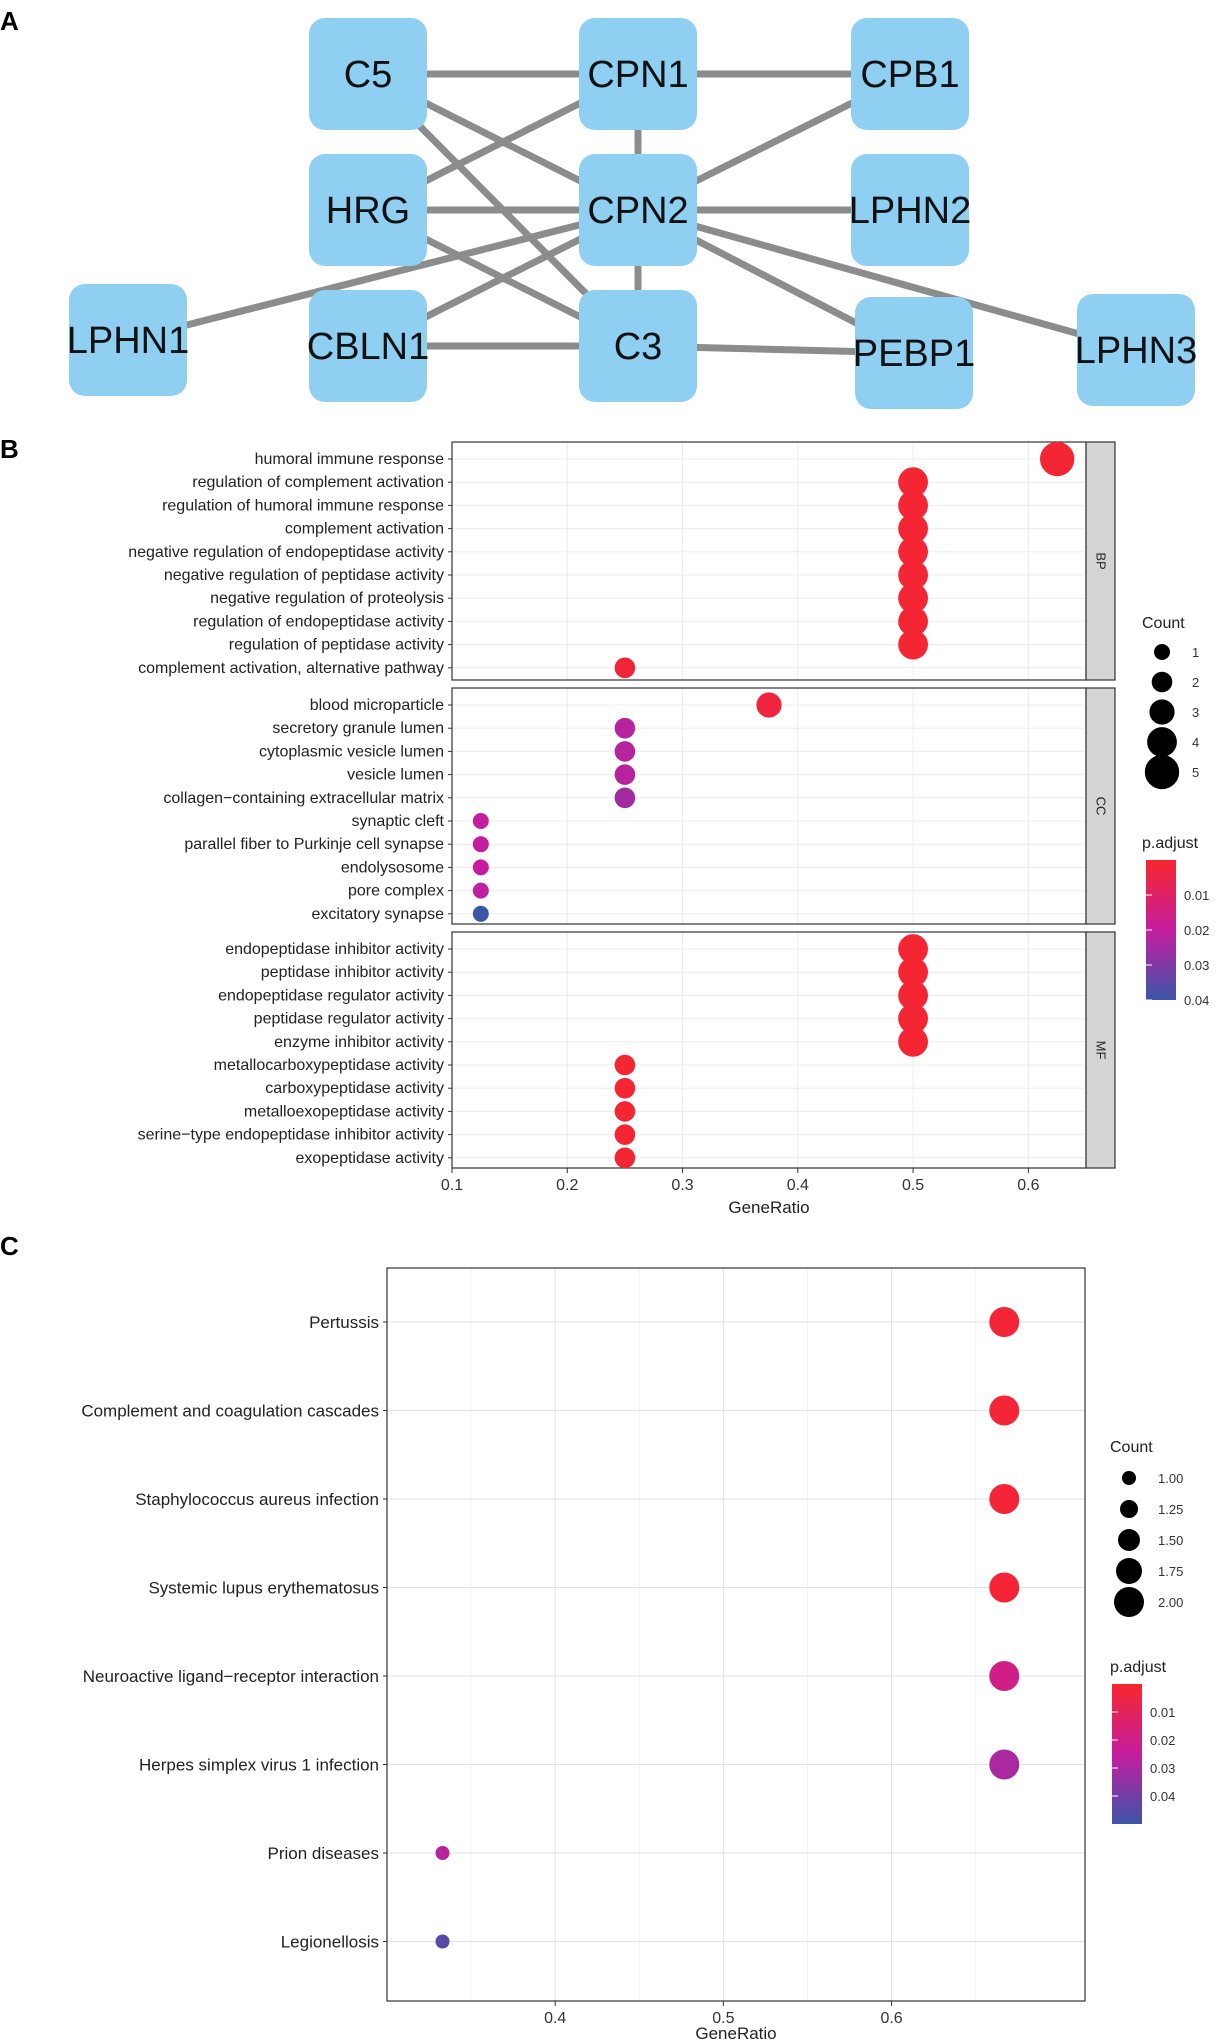  I want to click on node-lphn2, so click(910, 210).